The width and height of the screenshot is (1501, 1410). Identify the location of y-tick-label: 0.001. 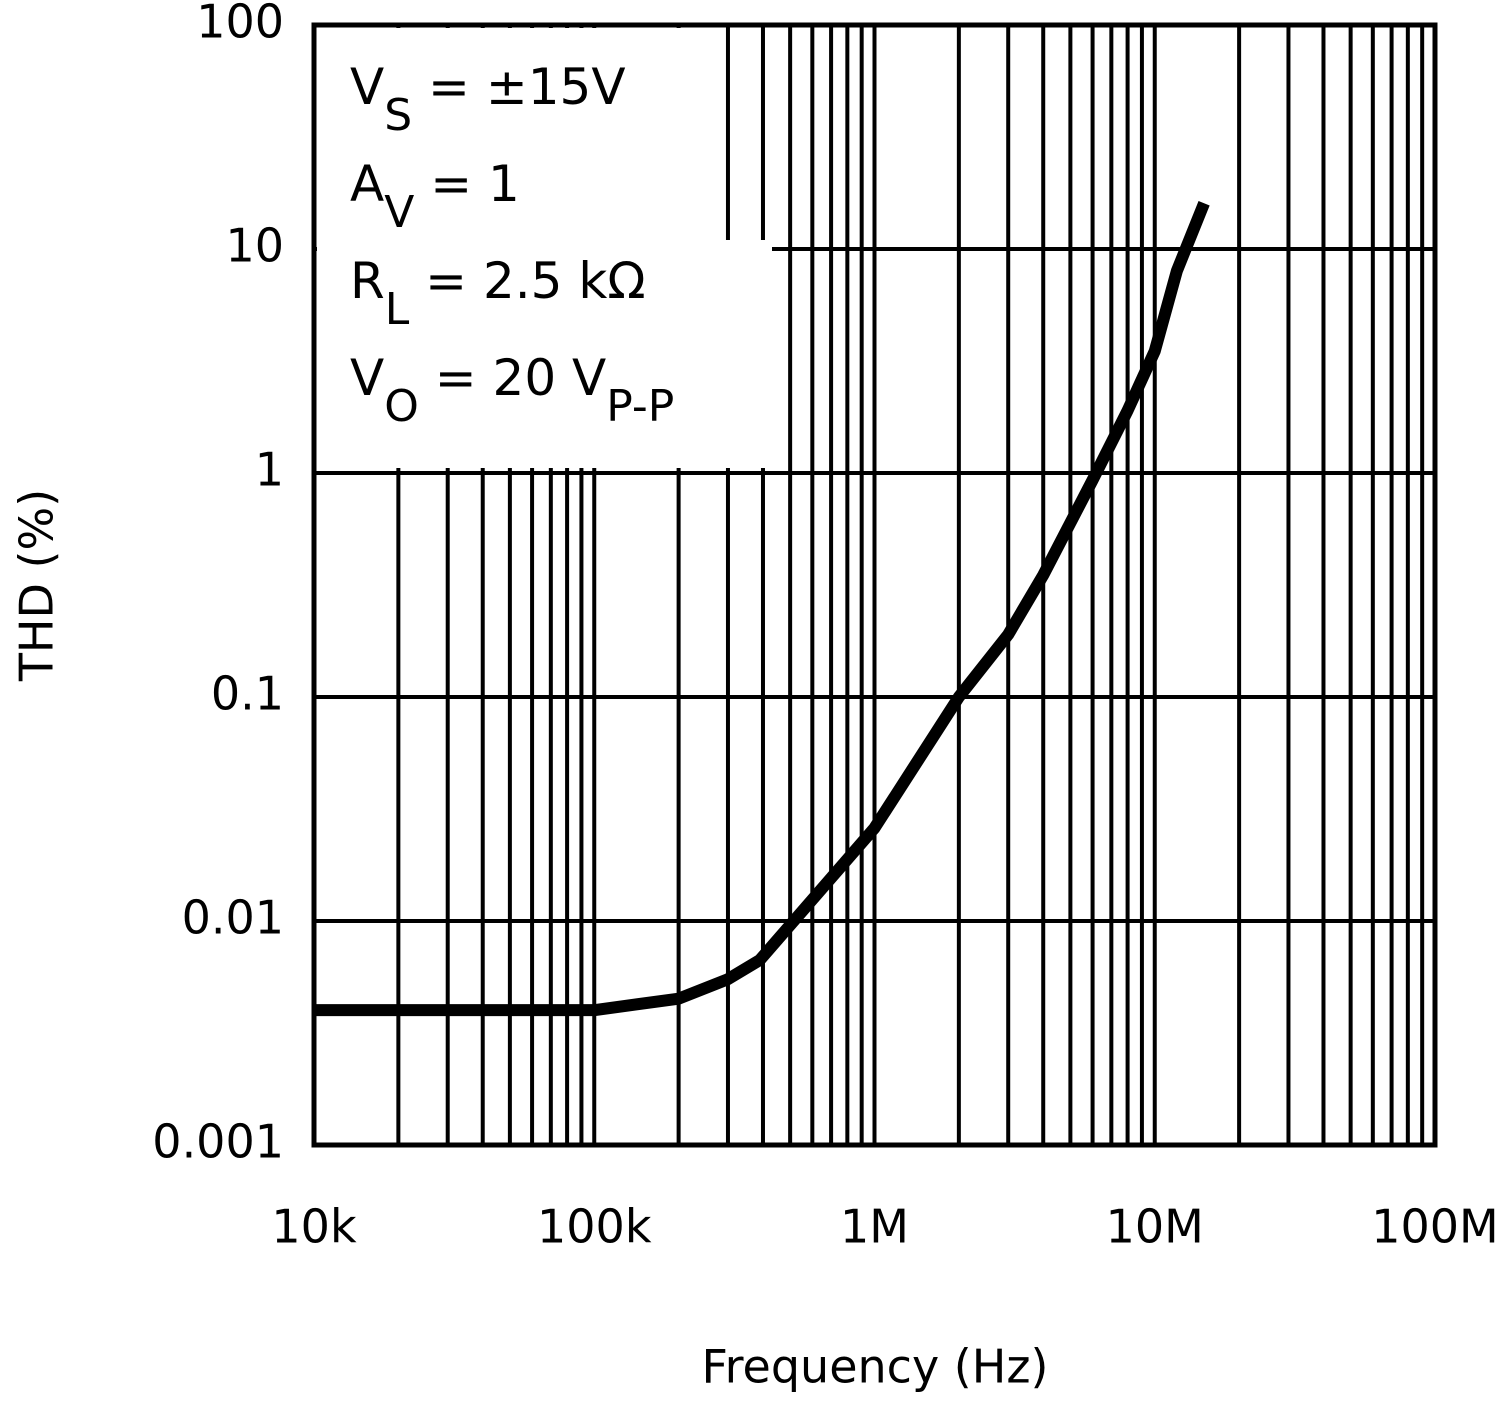
(218, 1142).